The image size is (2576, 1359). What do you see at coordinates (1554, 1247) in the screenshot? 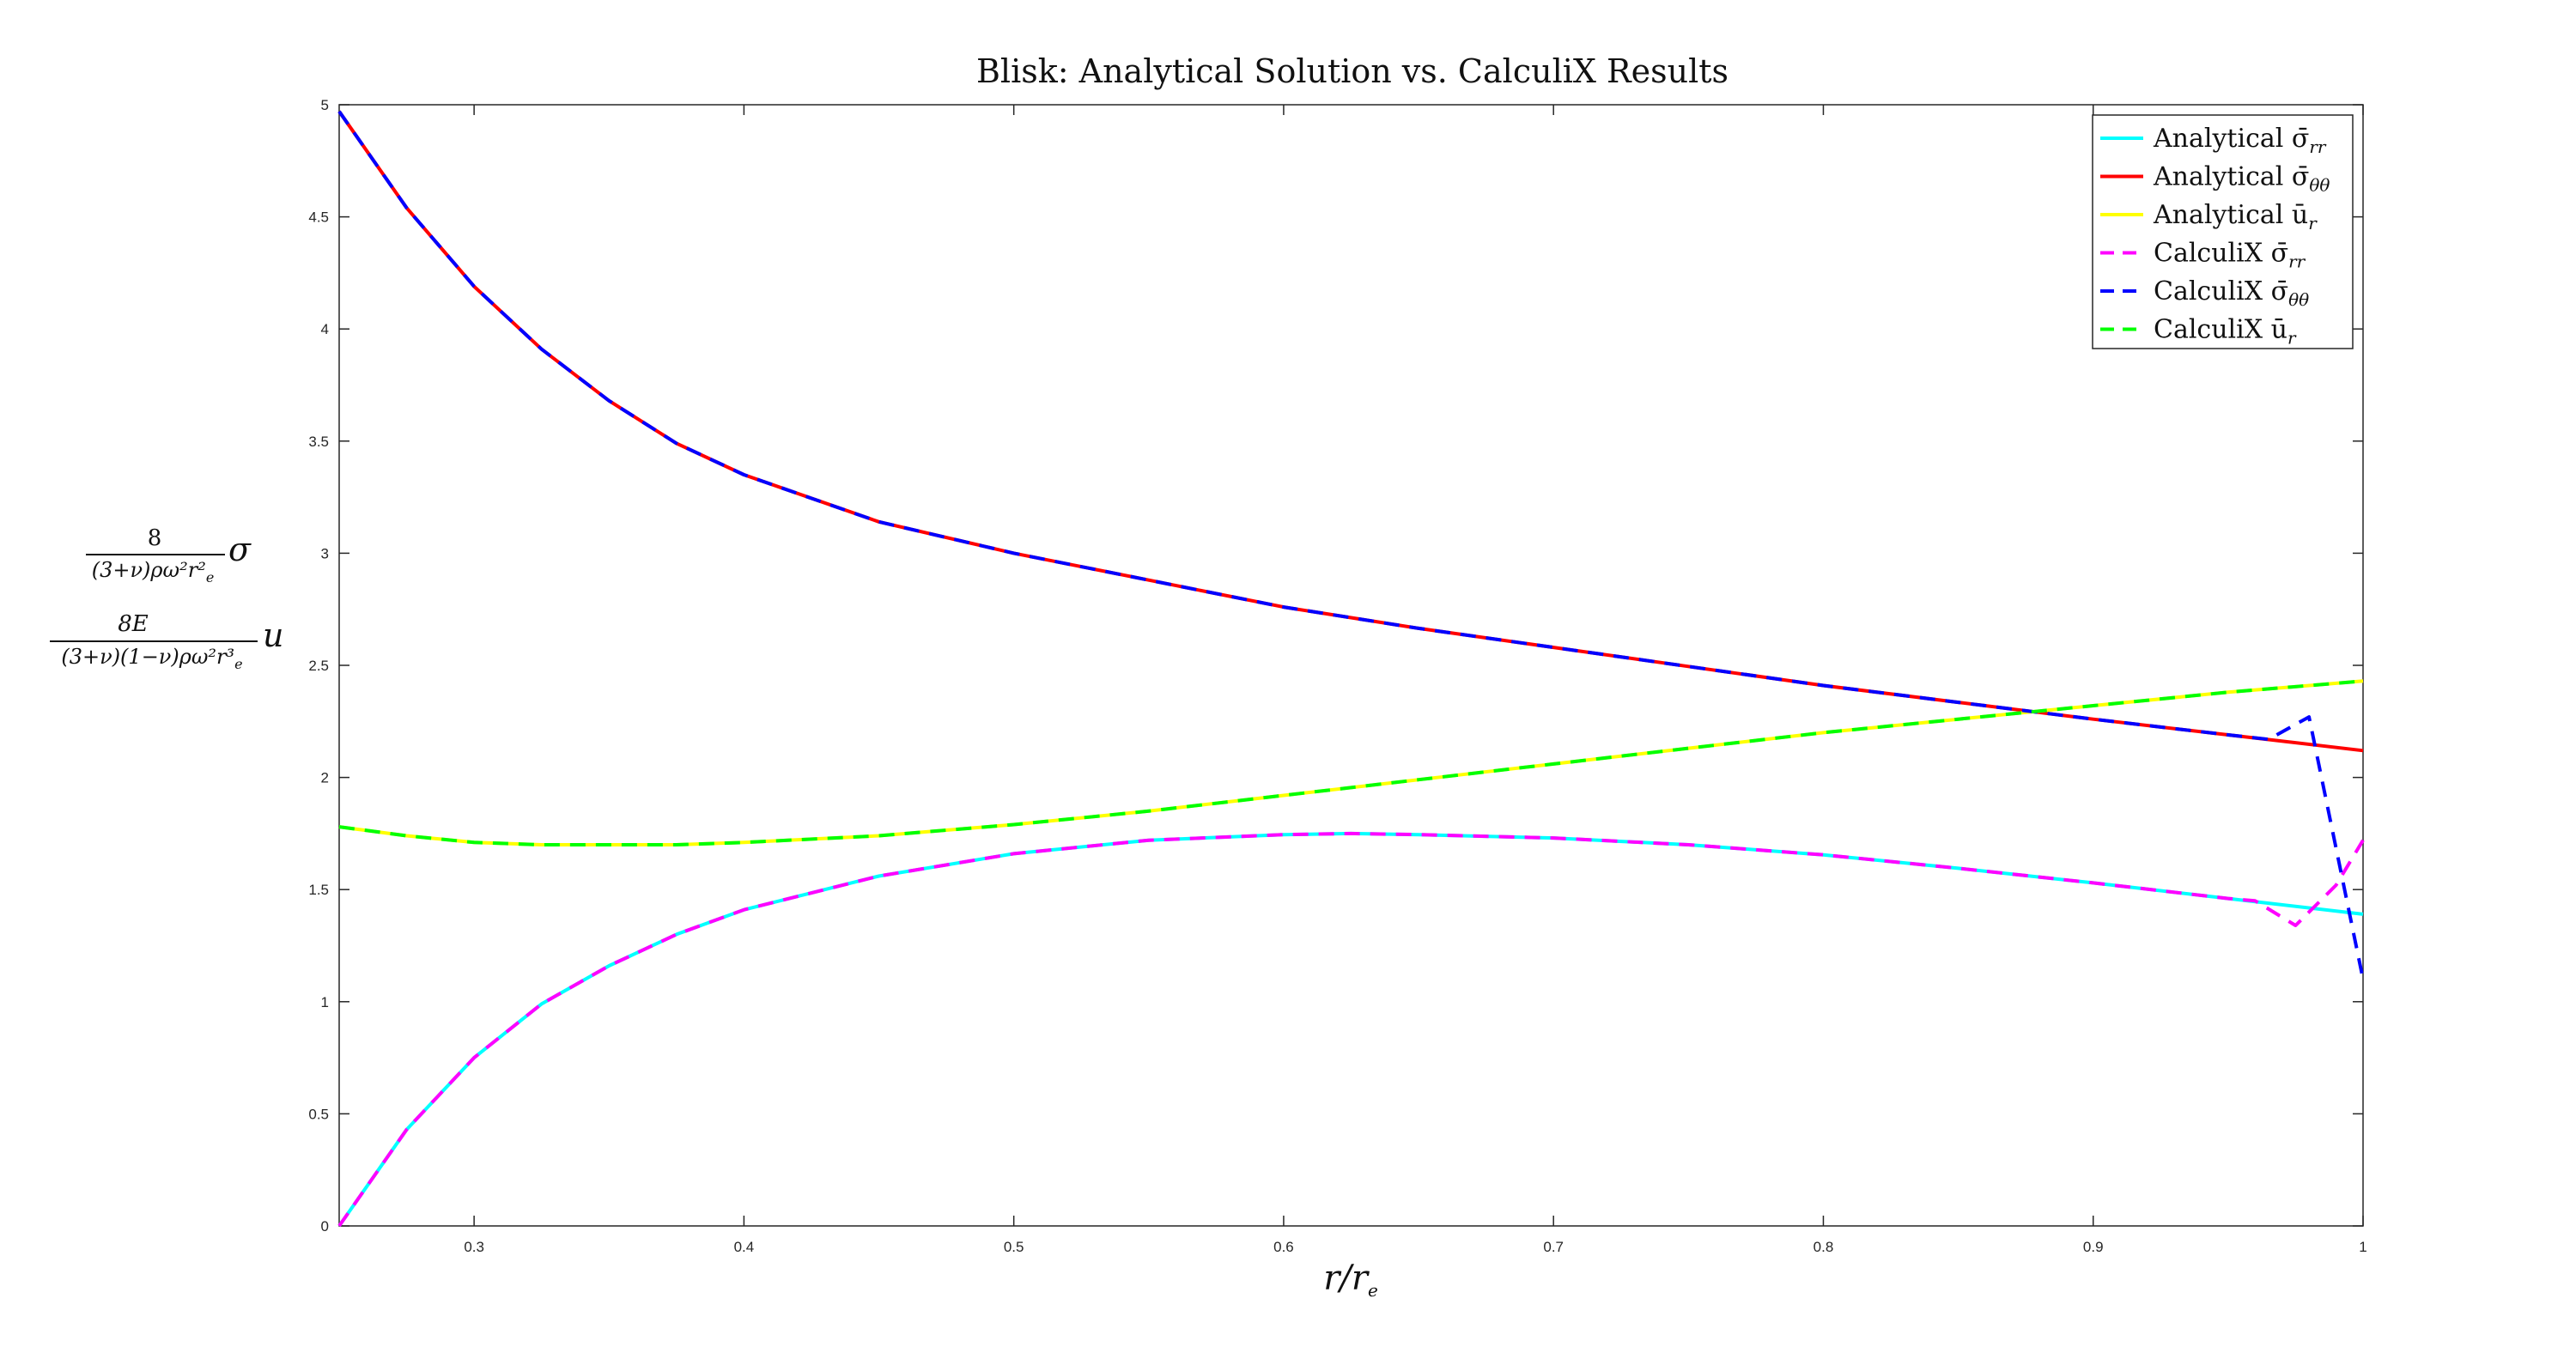
I see `x-tick-label: 0.7` at bounding box center [1554, 1247].